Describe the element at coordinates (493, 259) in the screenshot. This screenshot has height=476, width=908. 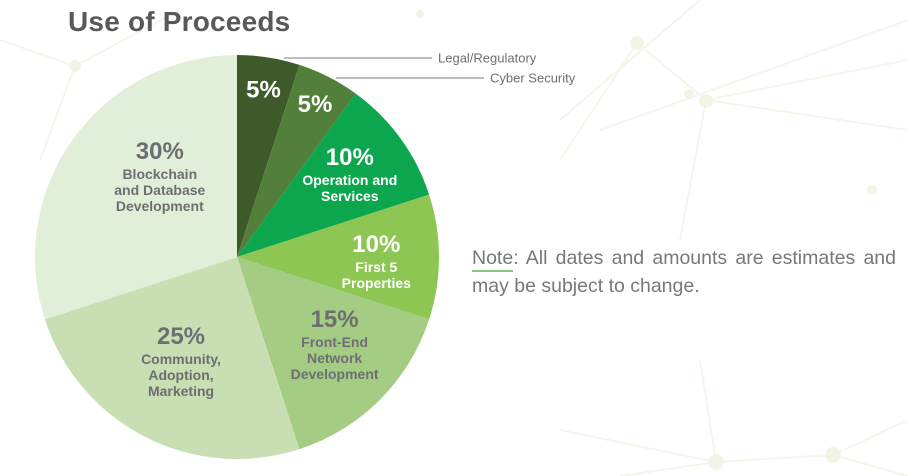
I see `note-label: Note` at that location.